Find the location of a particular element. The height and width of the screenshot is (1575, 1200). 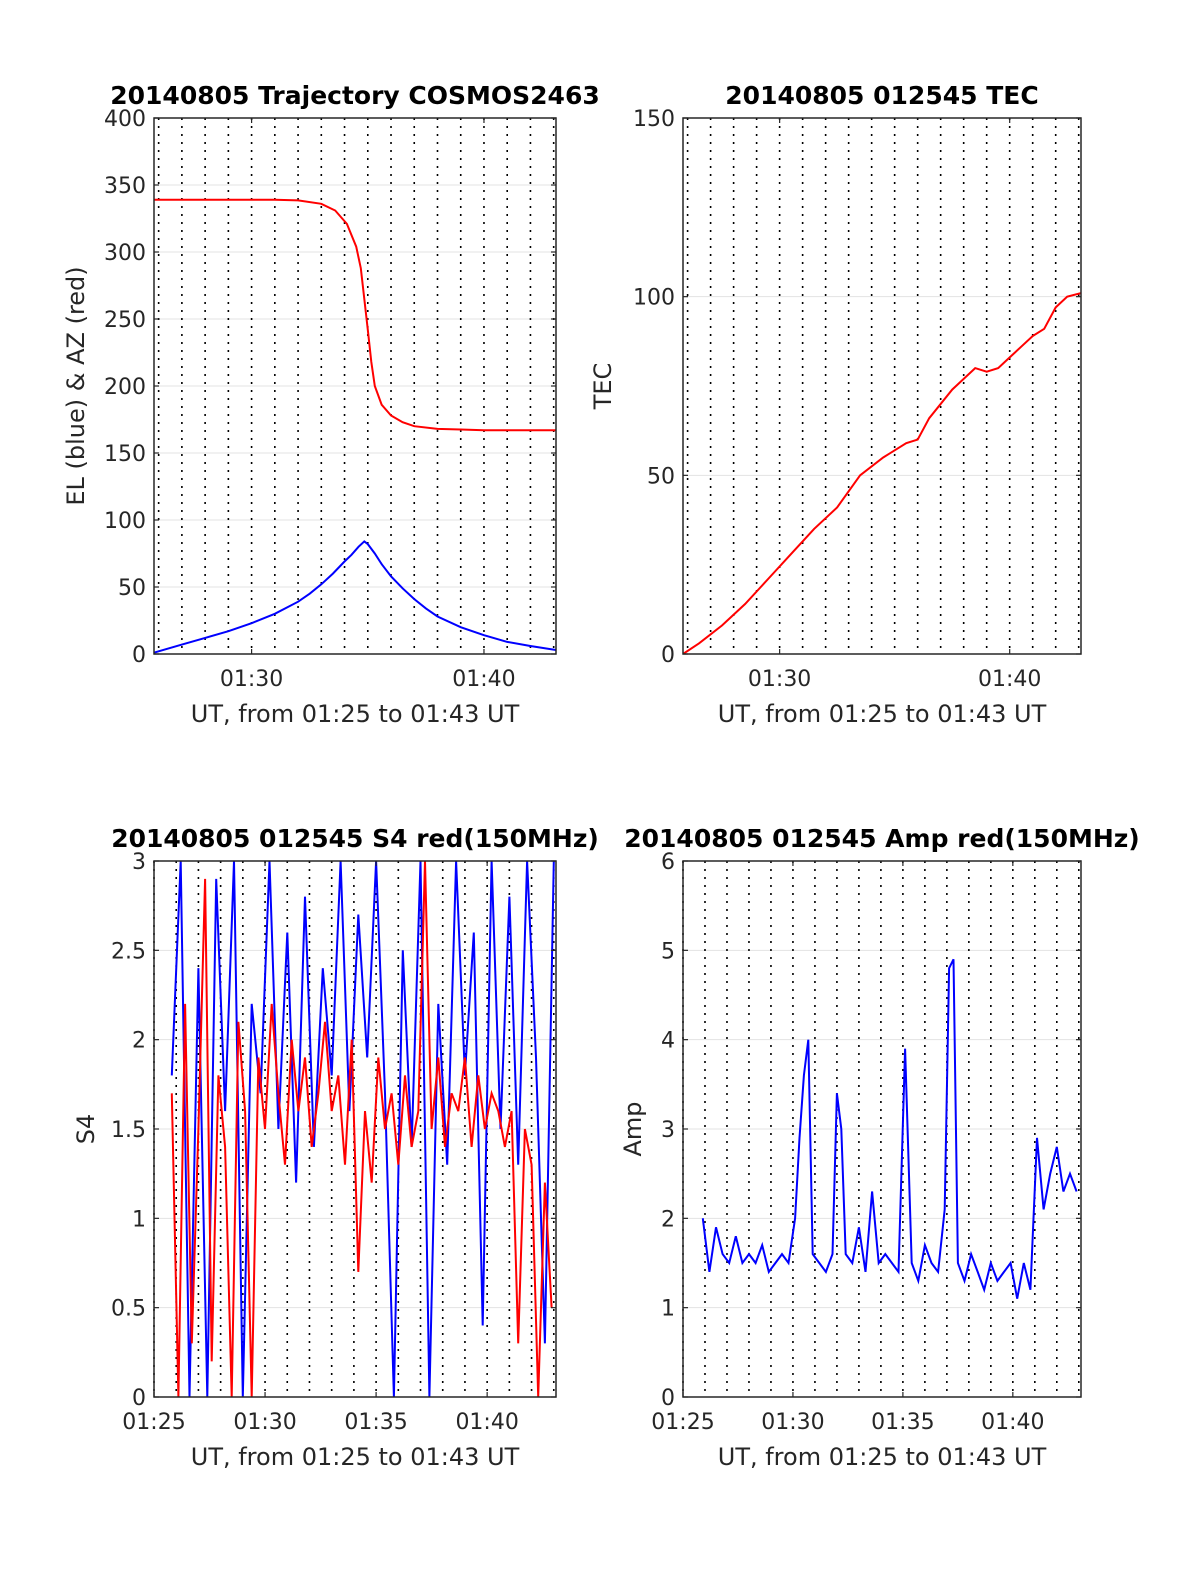

y-tick-label: 350 is located at coordinates (125, 186).